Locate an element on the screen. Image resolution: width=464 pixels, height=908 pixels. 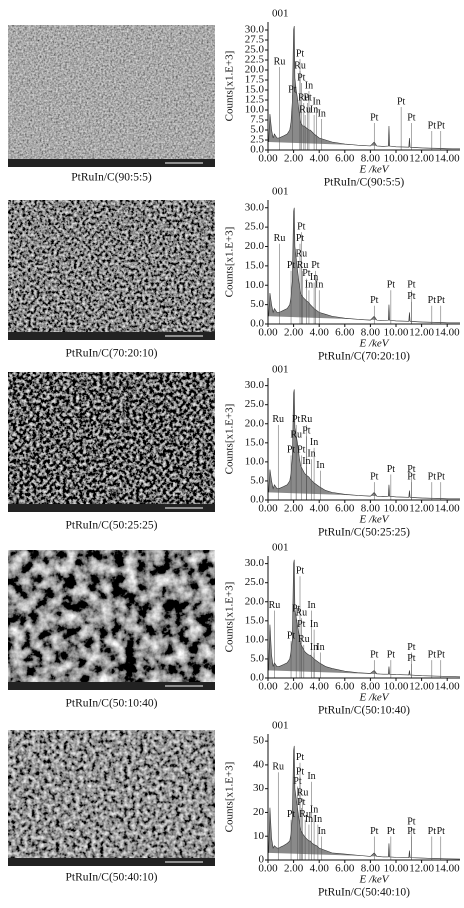
image-caption: PtRuIn/C(70:20:10) is located at coordinates (111, 354).